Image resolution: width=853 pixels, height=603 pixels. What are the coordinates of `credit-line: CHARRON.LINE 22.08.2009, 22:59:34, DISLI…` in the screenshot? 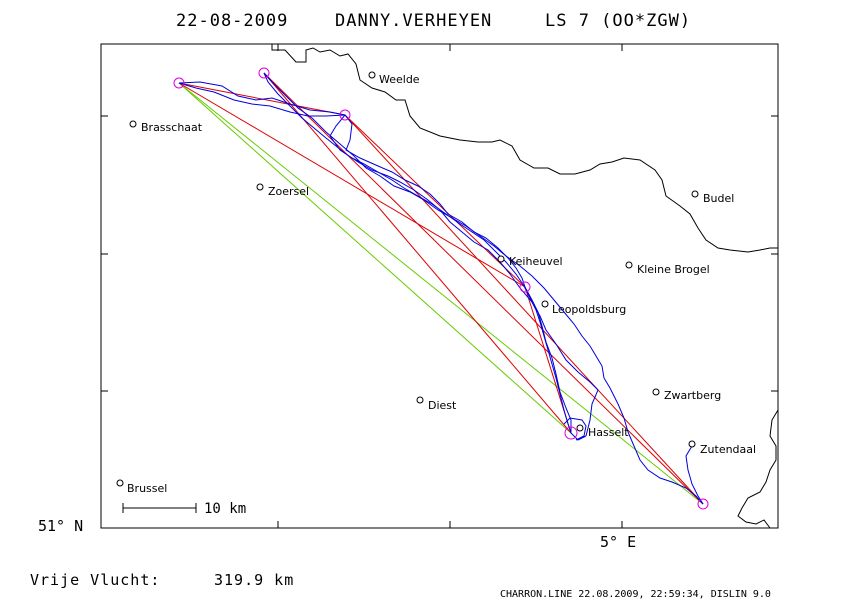 It's located at (635, 594).